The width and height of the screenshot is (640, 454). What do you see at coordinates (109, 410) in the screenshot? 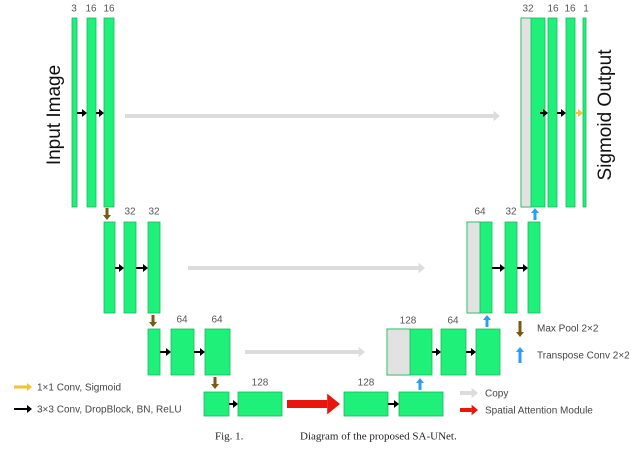
I see `legend-label: 3×3 Conv, DropBlock, BN, ReLU` at bounding box center [109, 410].